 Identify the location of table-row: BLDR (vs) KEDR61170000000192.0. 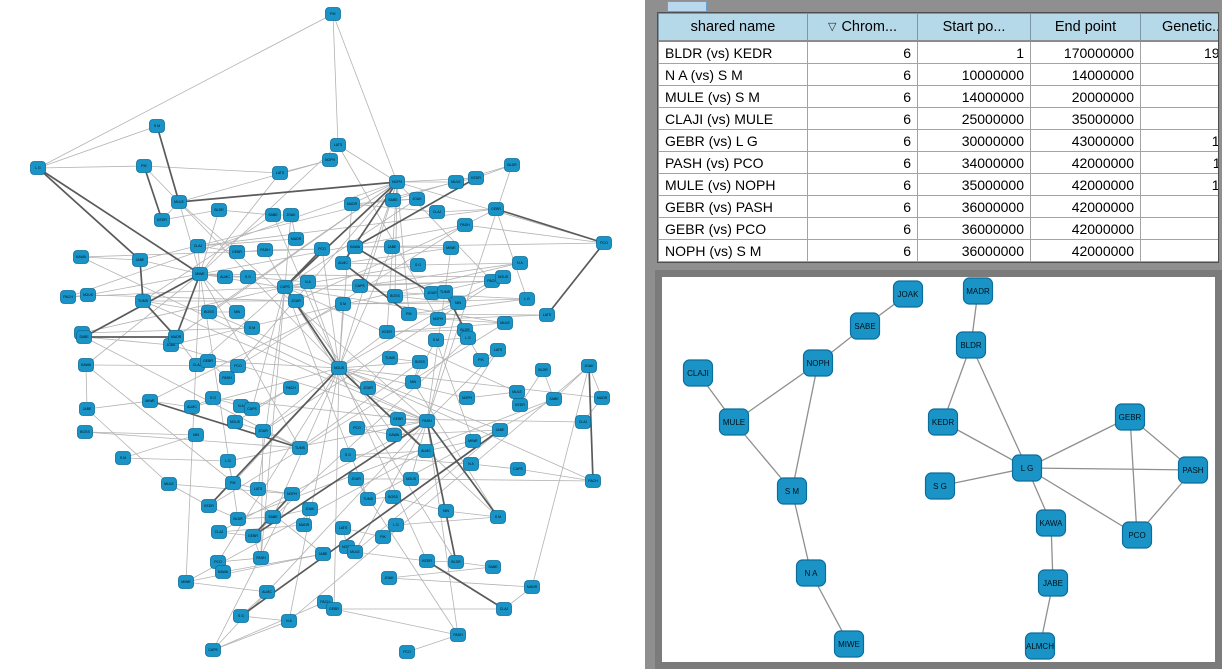
(938, 52).